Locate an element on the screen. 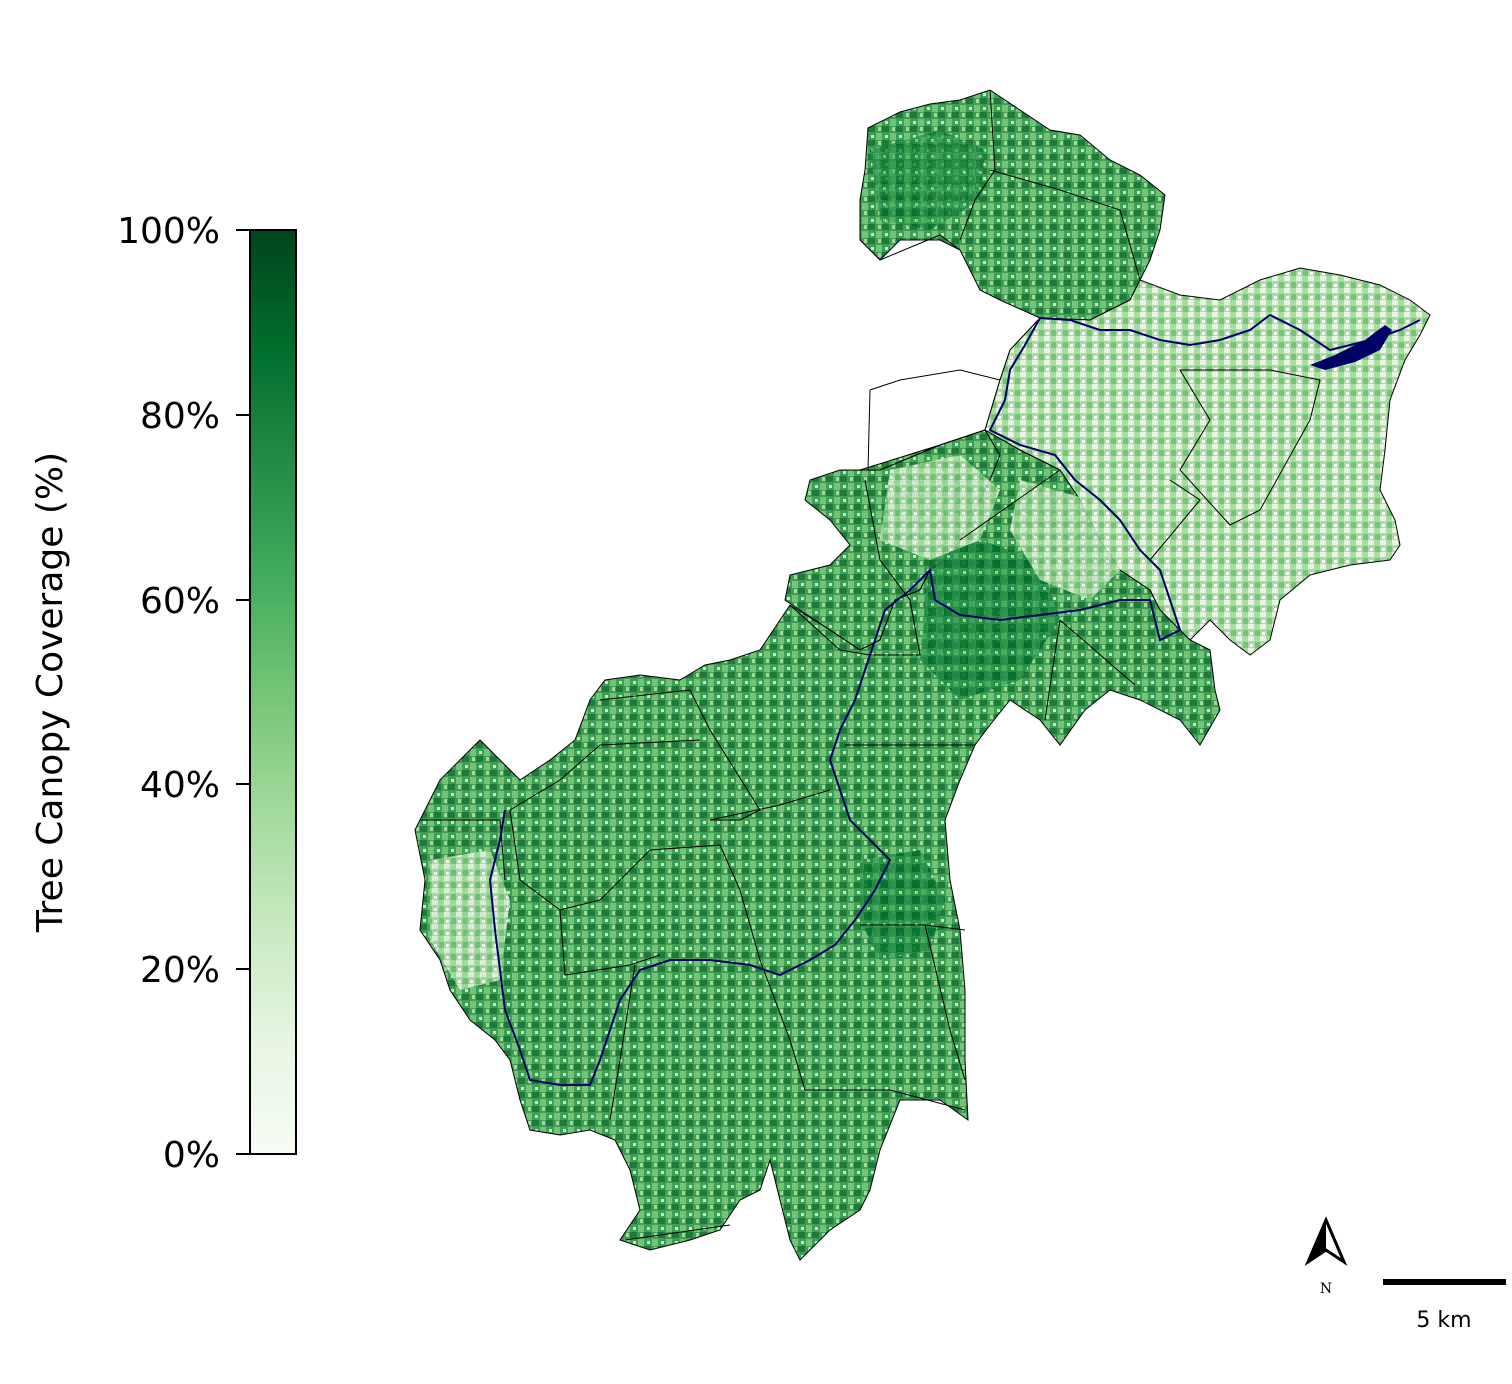 The image size is (1512, 1384). colorbar-ticks is located at coordinates (243, 692).